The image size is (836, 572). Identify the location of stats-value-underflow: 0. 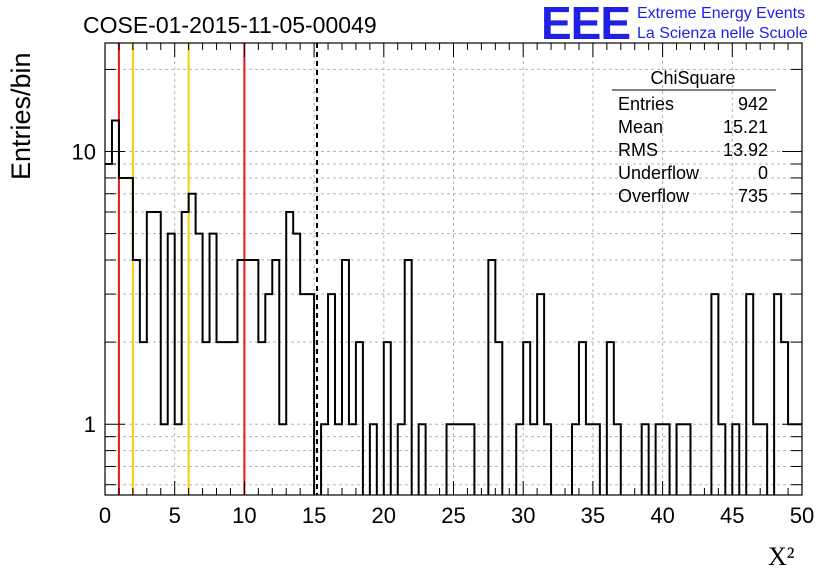
(763, 173).